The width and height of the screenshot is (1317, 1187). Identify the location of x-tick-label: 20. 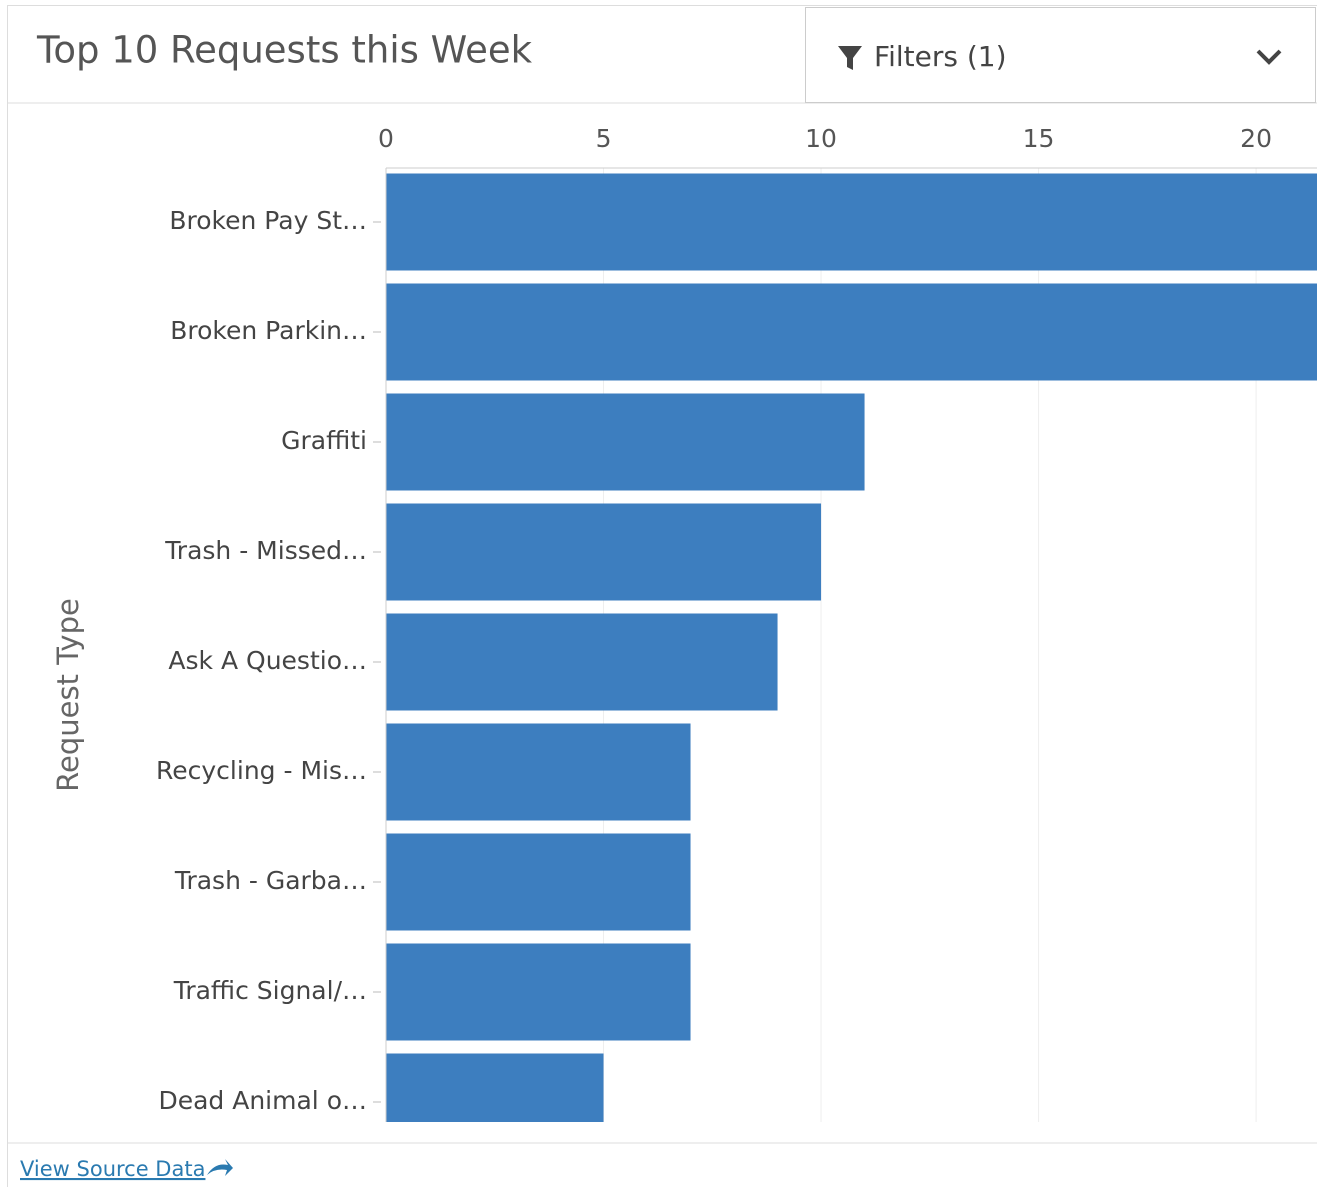
(1256, 138).